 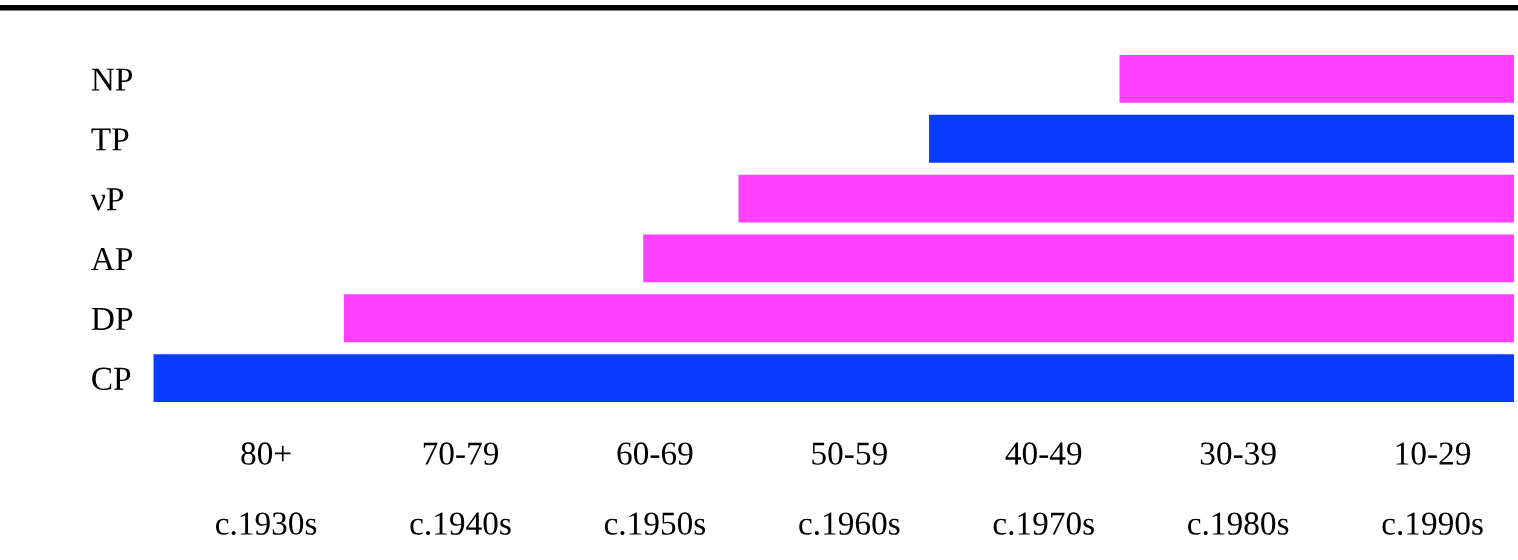 I want to click on y-tick-label: DP, so click(x=112, y=319).